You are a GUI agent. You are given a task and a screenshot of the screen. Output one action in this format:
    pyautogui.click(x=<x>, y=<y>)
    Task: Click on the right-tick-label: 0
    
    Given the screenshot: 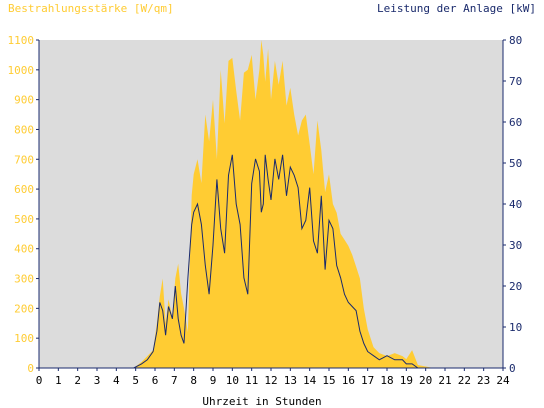 What is the action you would take?
    pyautogui.click(x=512, y=368)
    